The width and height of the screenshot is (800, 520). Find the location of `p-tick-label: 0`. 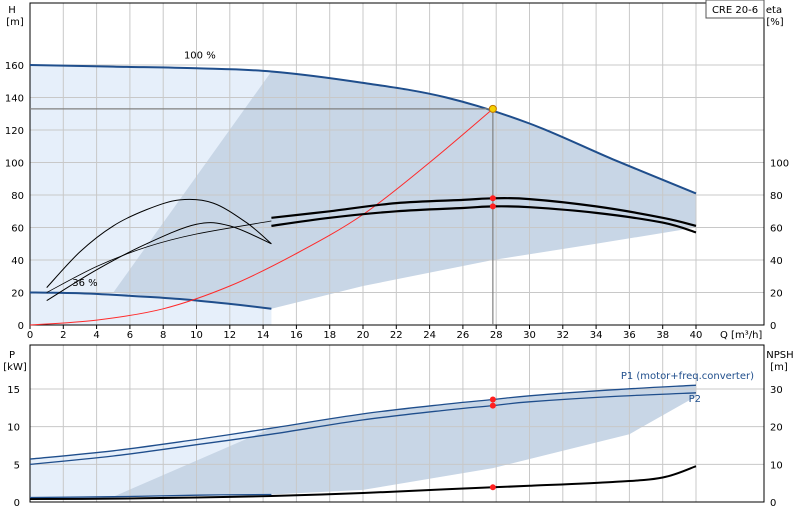

p-tick-label: 0 is located at coordinates (17, 503).